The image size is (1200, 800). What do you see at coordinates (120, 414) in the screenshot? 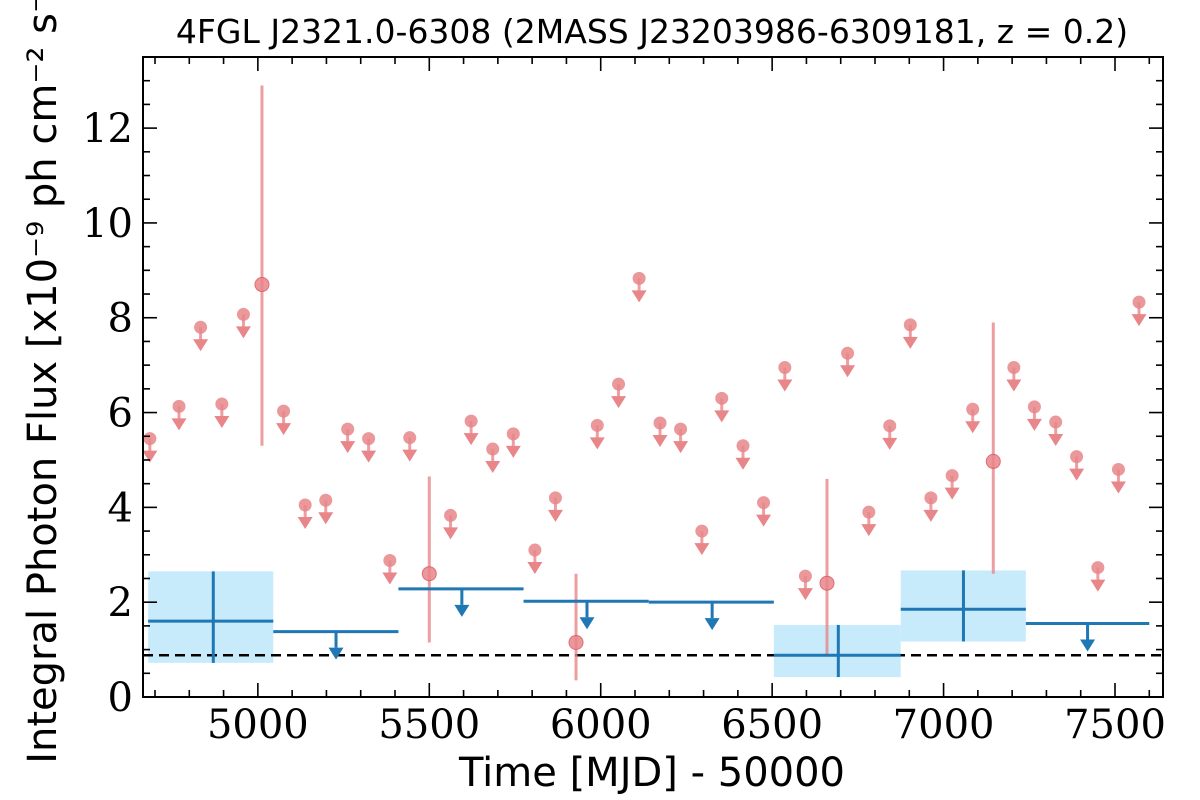
I see `y-tick-label-3: 6` at bounding box center [120, 414].